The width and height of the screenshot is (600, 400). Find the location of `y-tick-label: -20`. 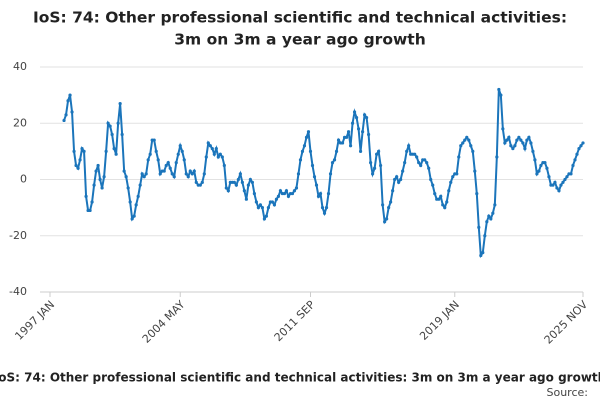

y-tick-label: -20 is located at coordinates (18, 235).